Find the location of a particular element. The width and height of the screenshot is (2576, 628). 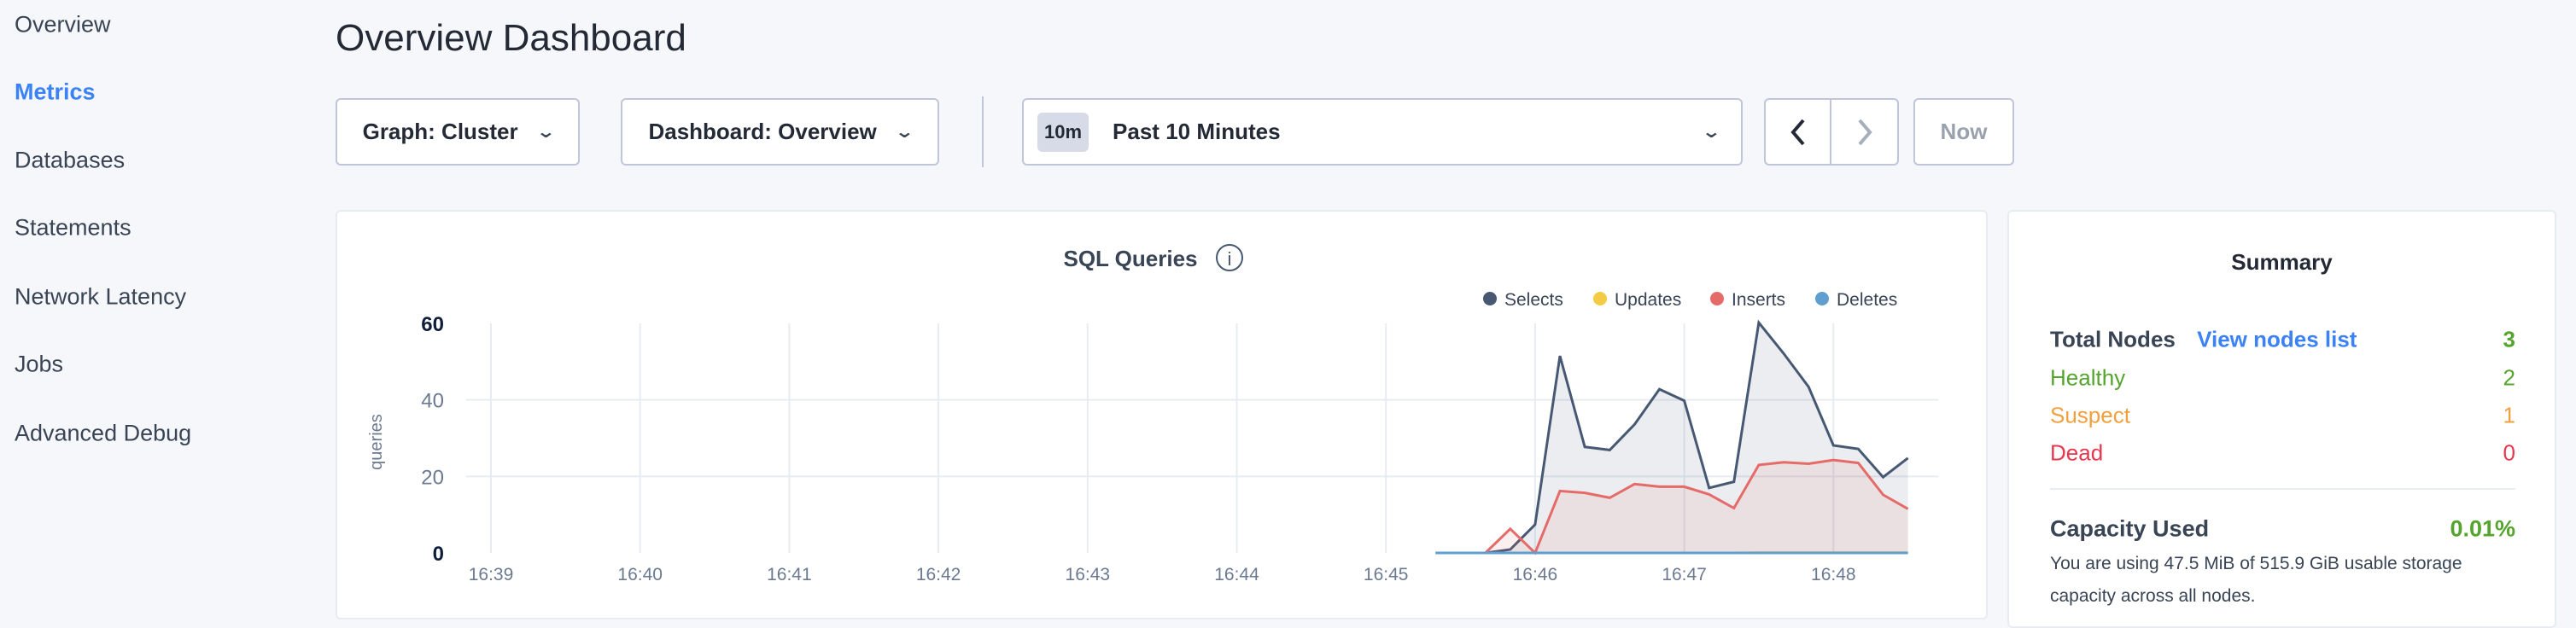

summary-divider is located at coordinates (2282, 489).